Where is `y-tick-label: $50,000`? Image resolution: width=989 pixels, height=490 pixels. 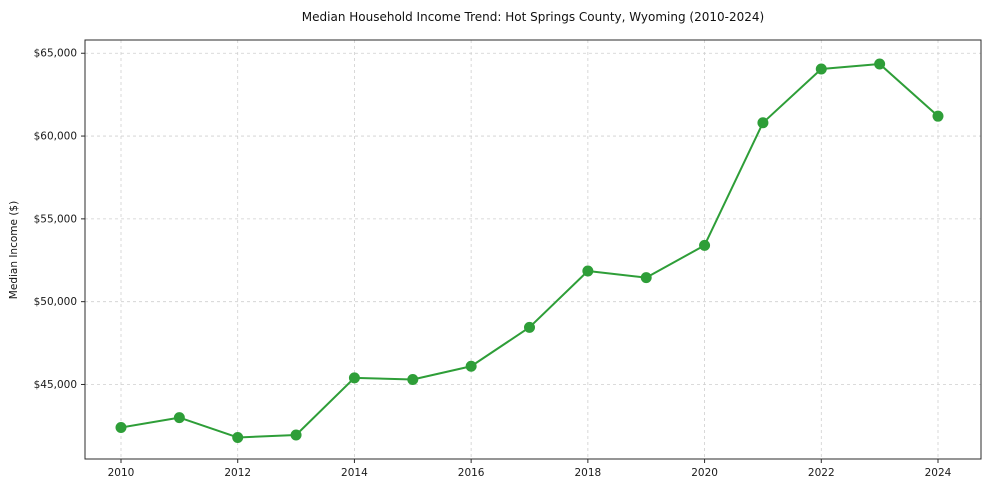
y-tick-label: $50,000 is located at coordinates (55, 302).